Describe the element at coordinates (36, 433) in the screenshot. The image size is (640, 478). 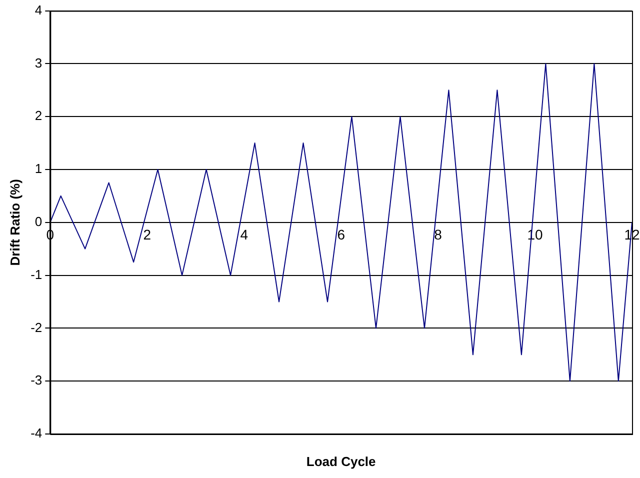
I see `y-tick-label: -4` at that location.